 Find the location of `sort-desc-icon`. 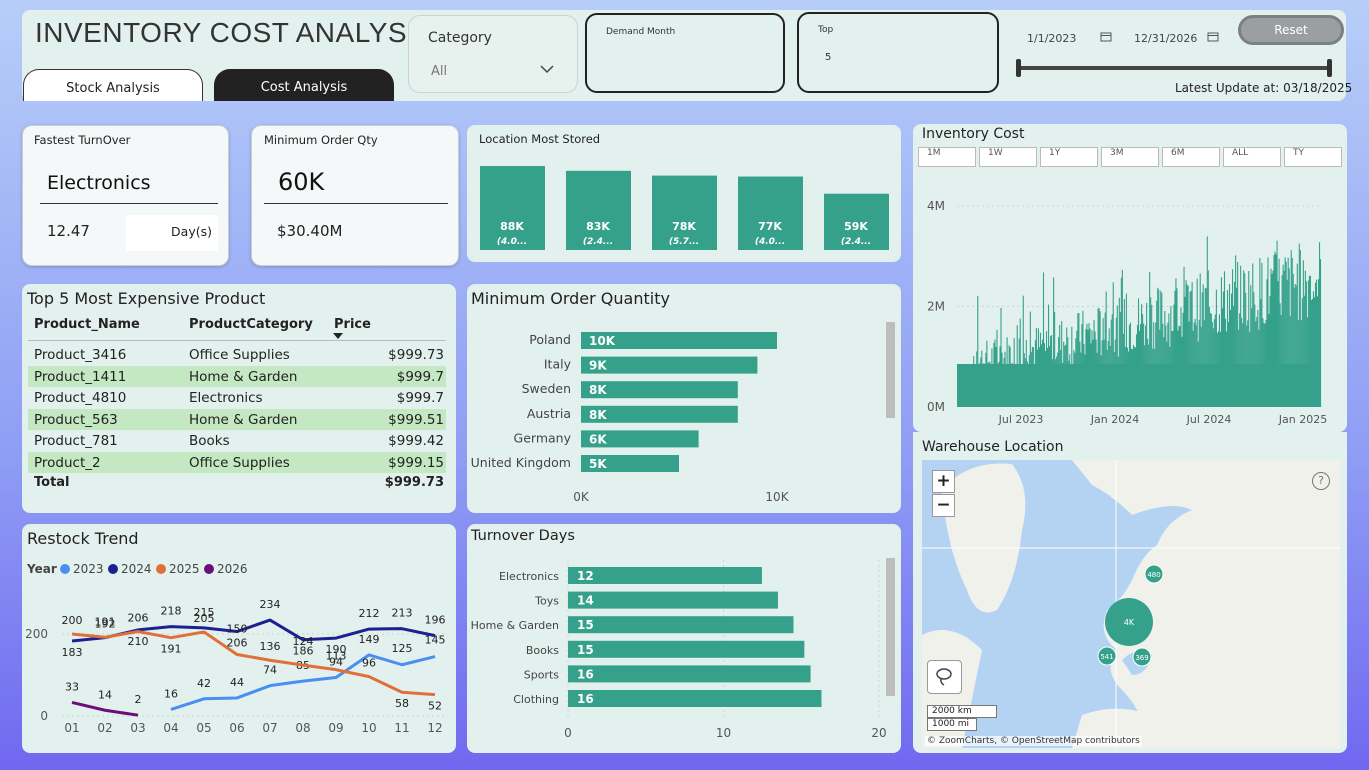

sort-desc-icon is located at coordinates (338, 336).